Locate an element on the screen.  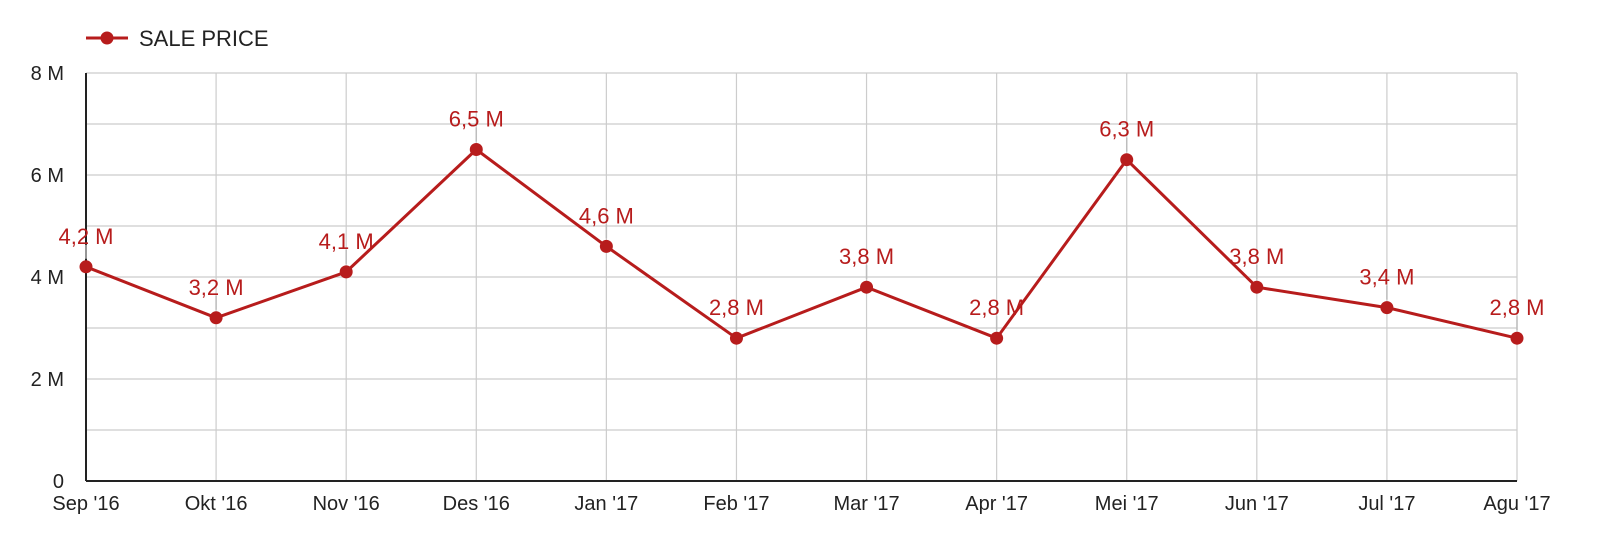
data-label: 6,3 M is located at coordinates (1126, 129).